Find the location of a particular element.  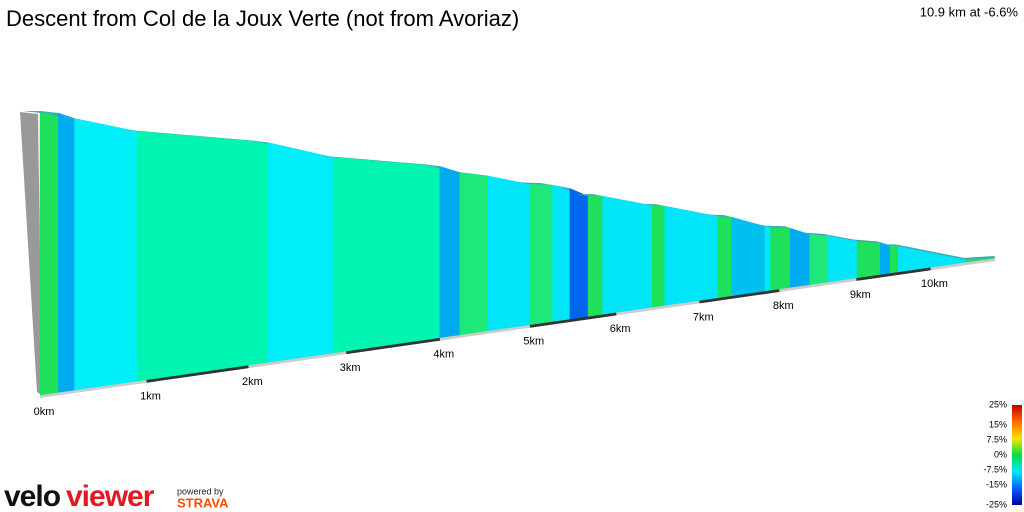

colorbar-tick-label: -7.5% is located at coordinates (995, 469).